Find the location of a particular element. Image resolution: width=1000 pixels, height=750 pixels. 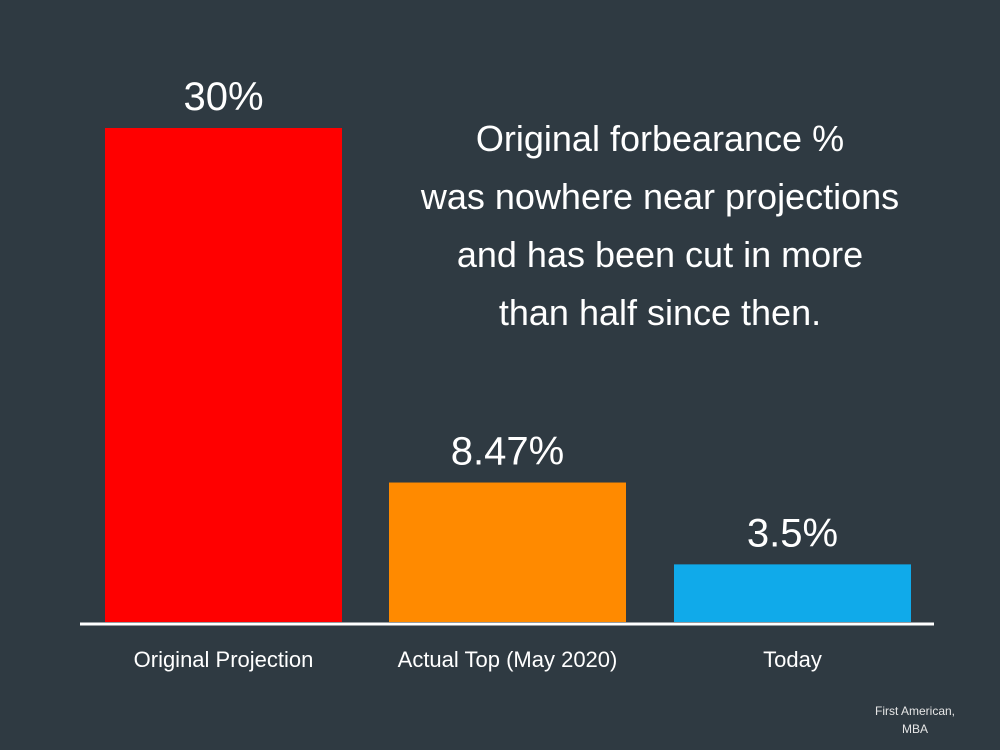

category-label-1: Original Projection is located at coordinates (224, 659).